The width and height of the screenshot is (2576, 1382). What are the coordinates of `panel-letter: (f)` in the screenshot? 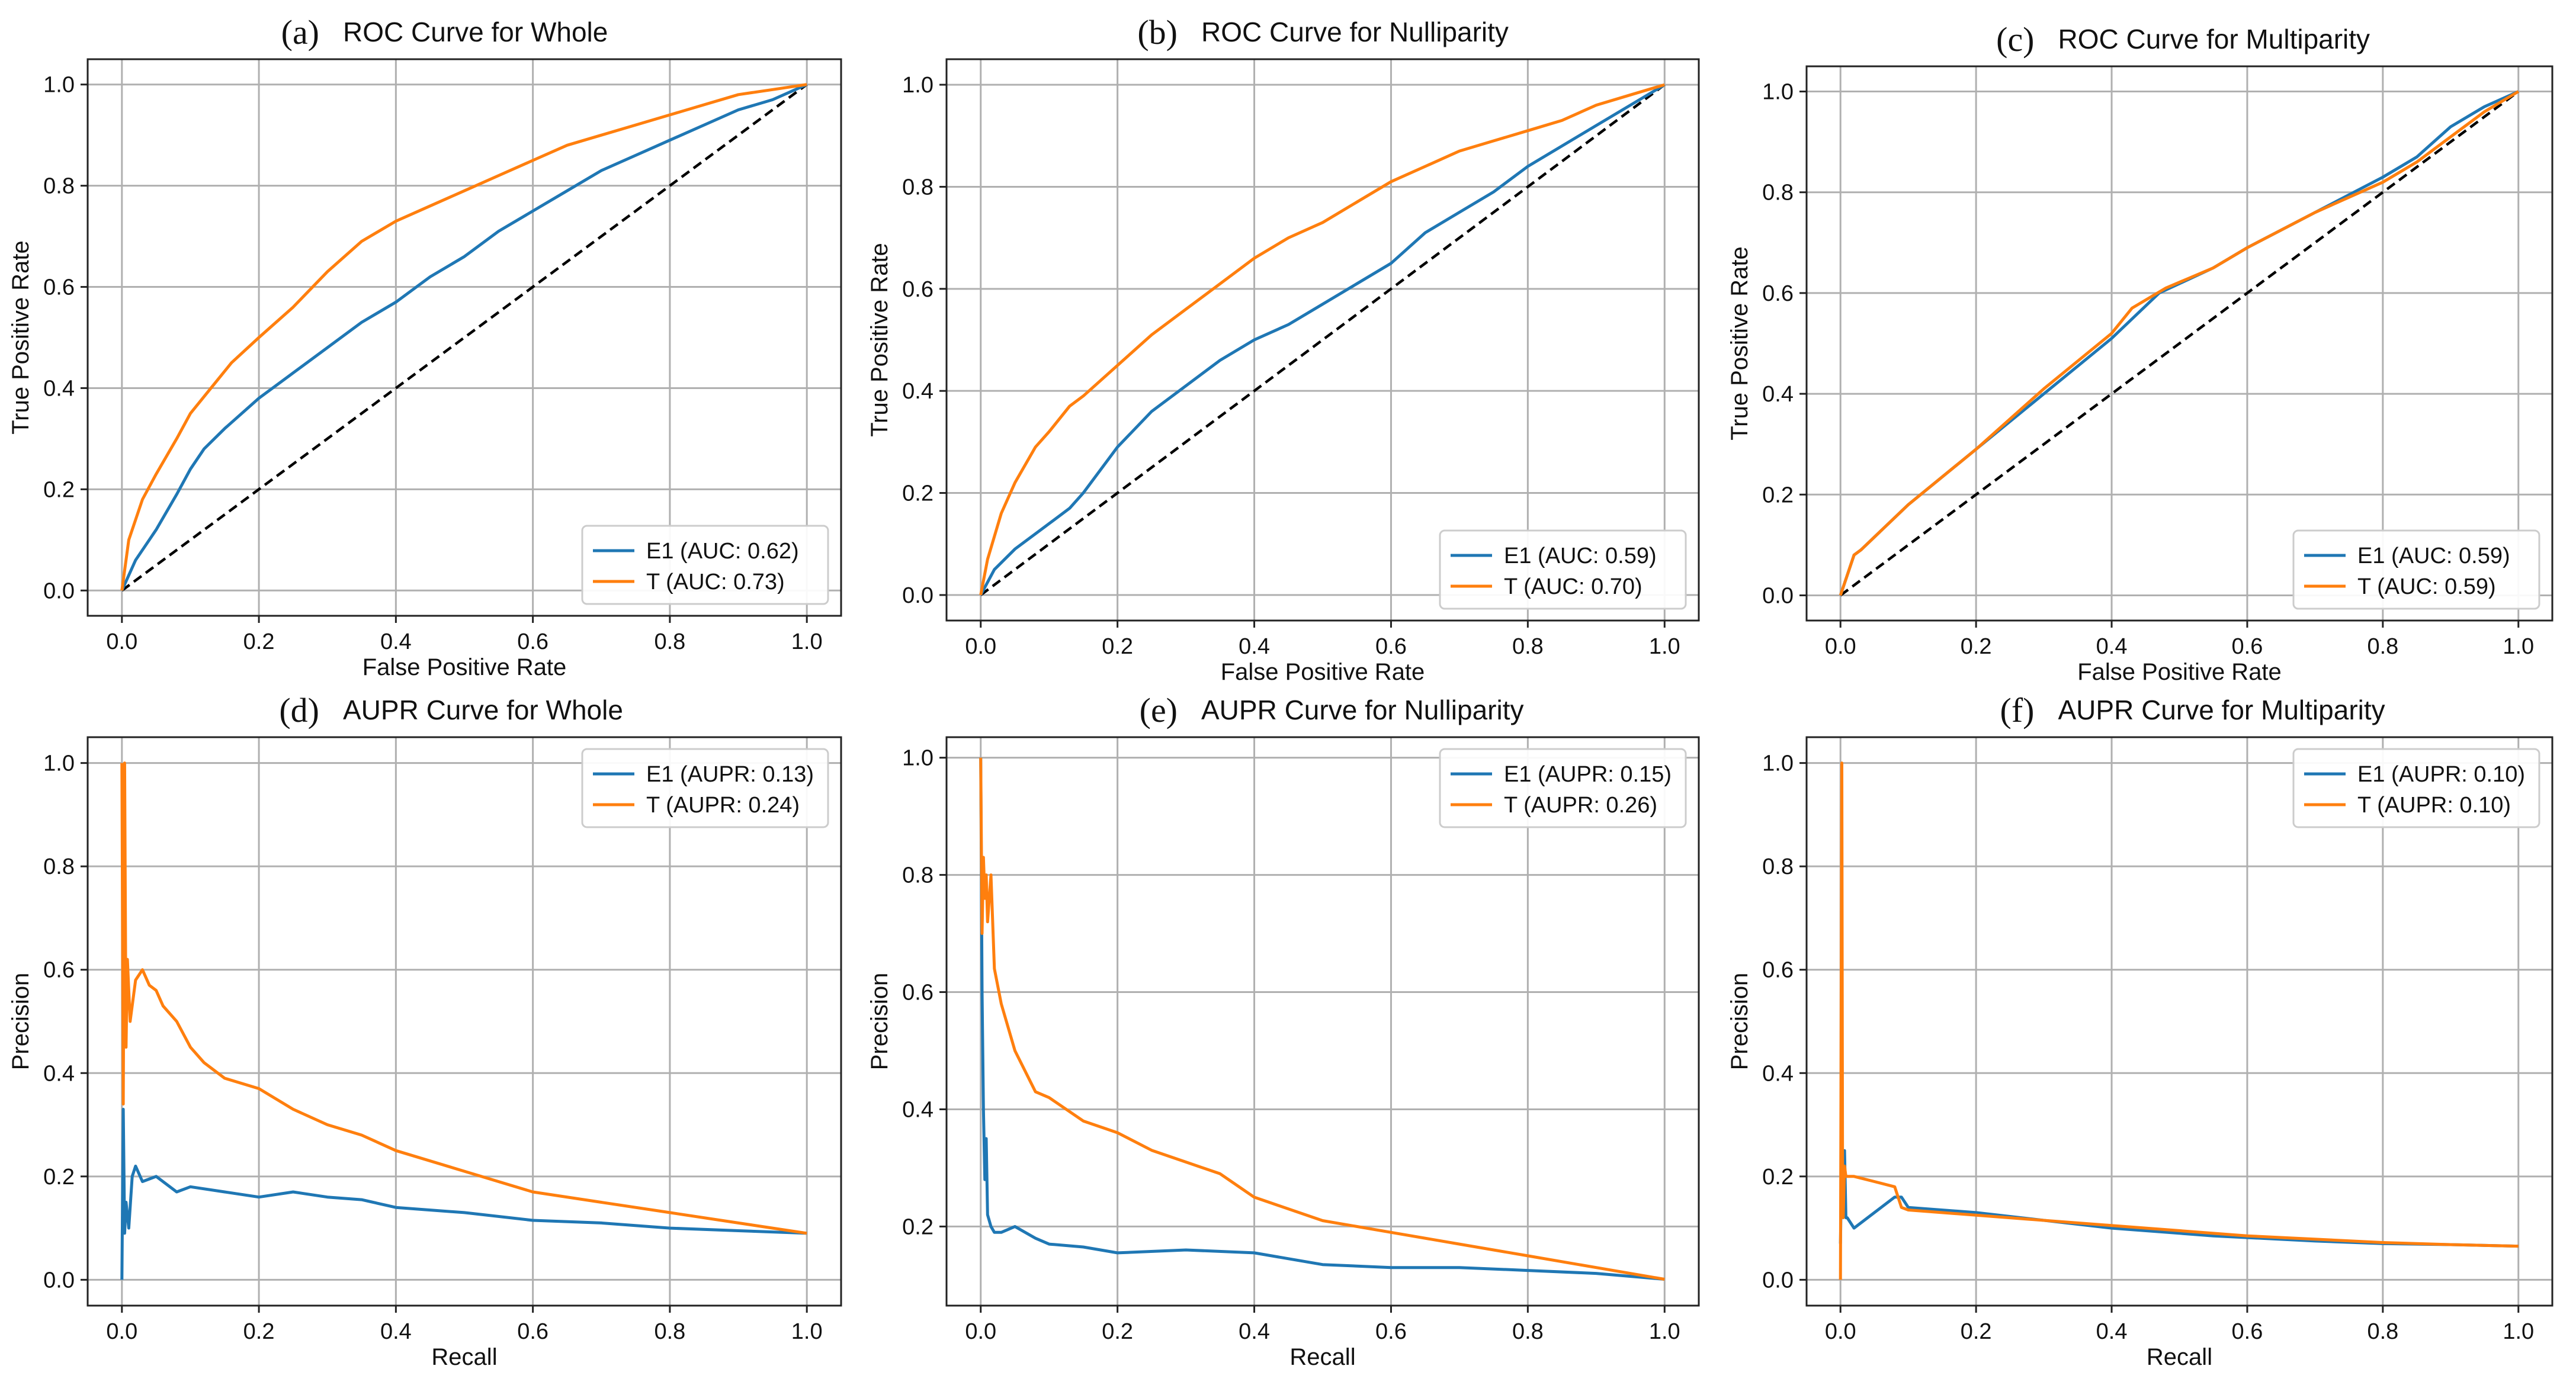 It's located at (2017, 710).